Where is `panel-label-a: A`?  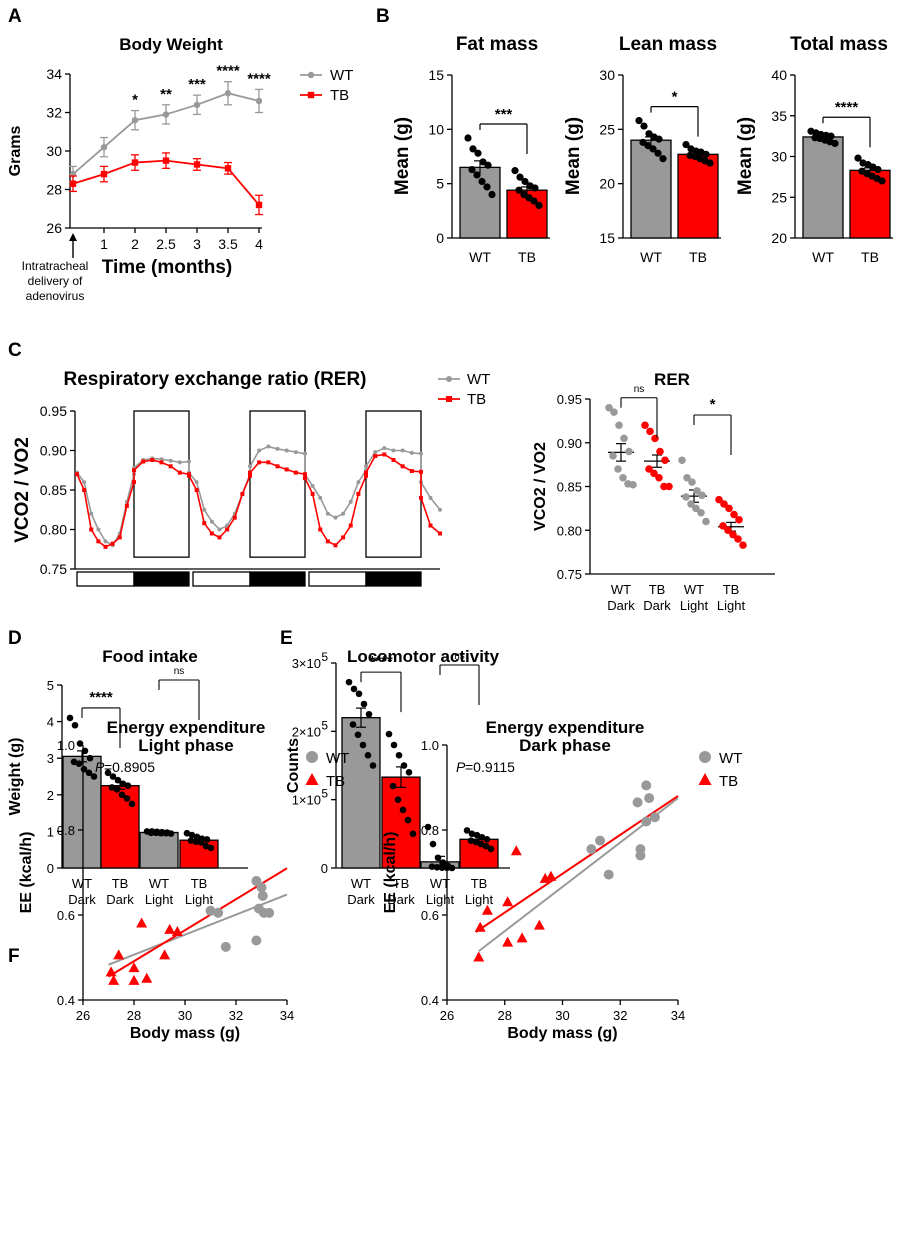 panel-label-a: A is located at coordinates (15, 16).